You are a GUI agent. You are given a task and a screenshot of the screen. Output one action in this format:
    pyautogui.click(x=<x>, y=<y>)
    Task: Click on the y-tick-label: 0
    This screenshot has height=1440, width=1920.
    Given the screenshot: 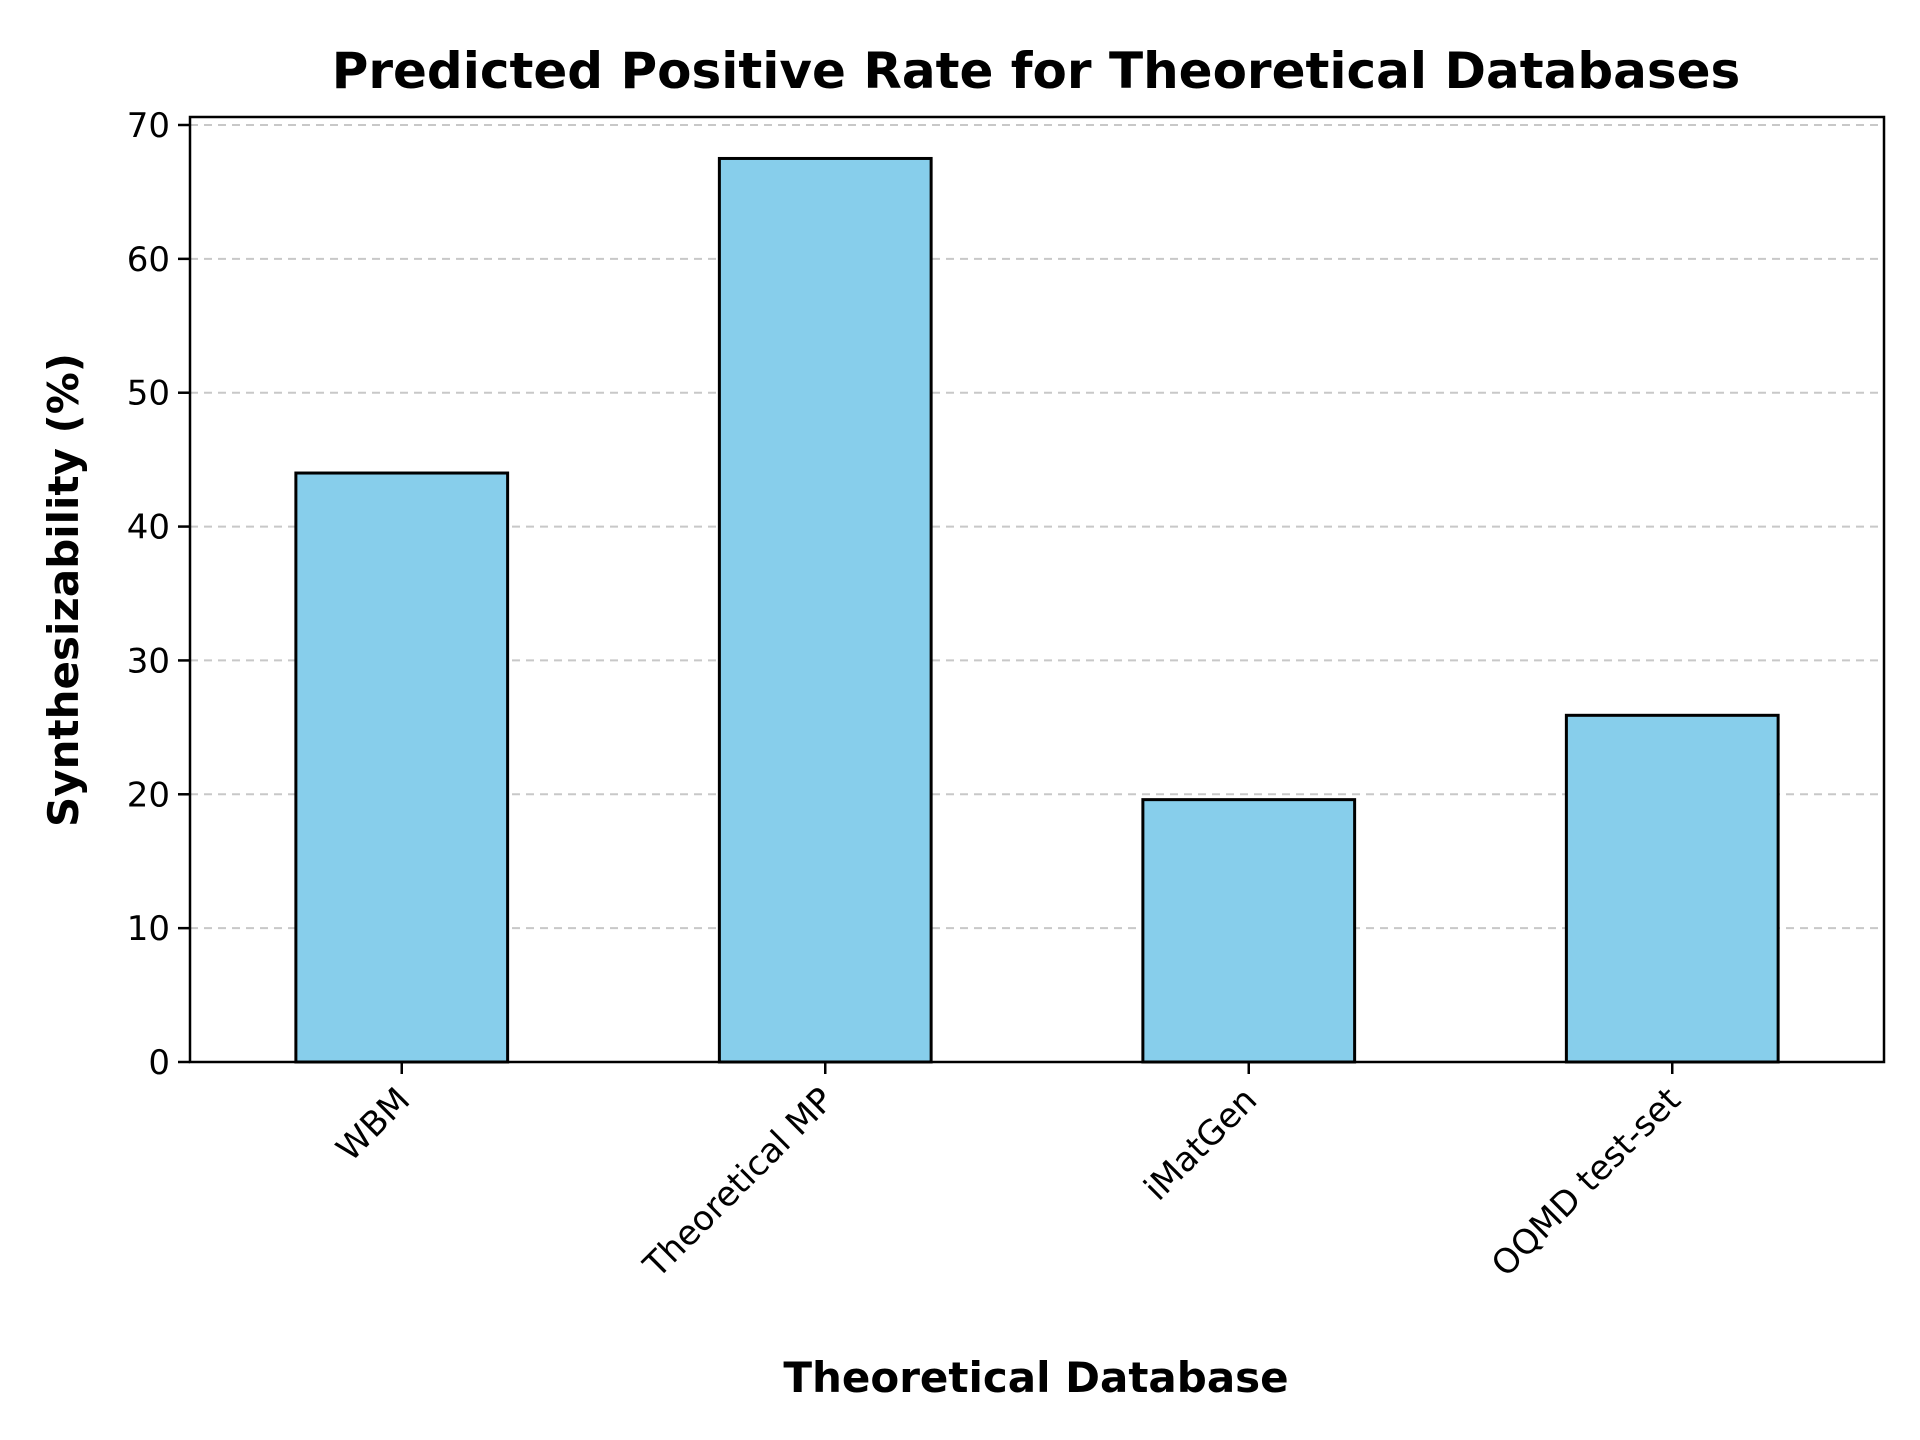 What is the action you would take?
    pyautogui.click(x=159, y=1063)
    